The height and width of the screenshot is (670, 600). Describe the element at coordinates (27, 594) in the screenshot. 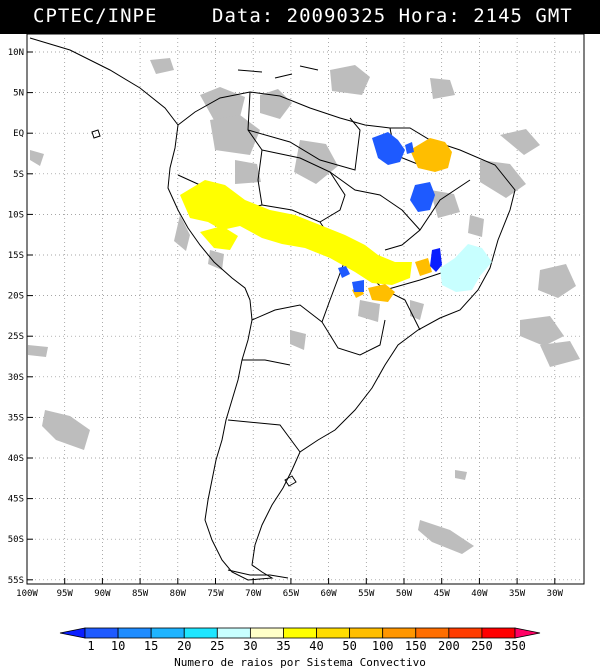

I see `lon-tick-label: 100W` at that location.